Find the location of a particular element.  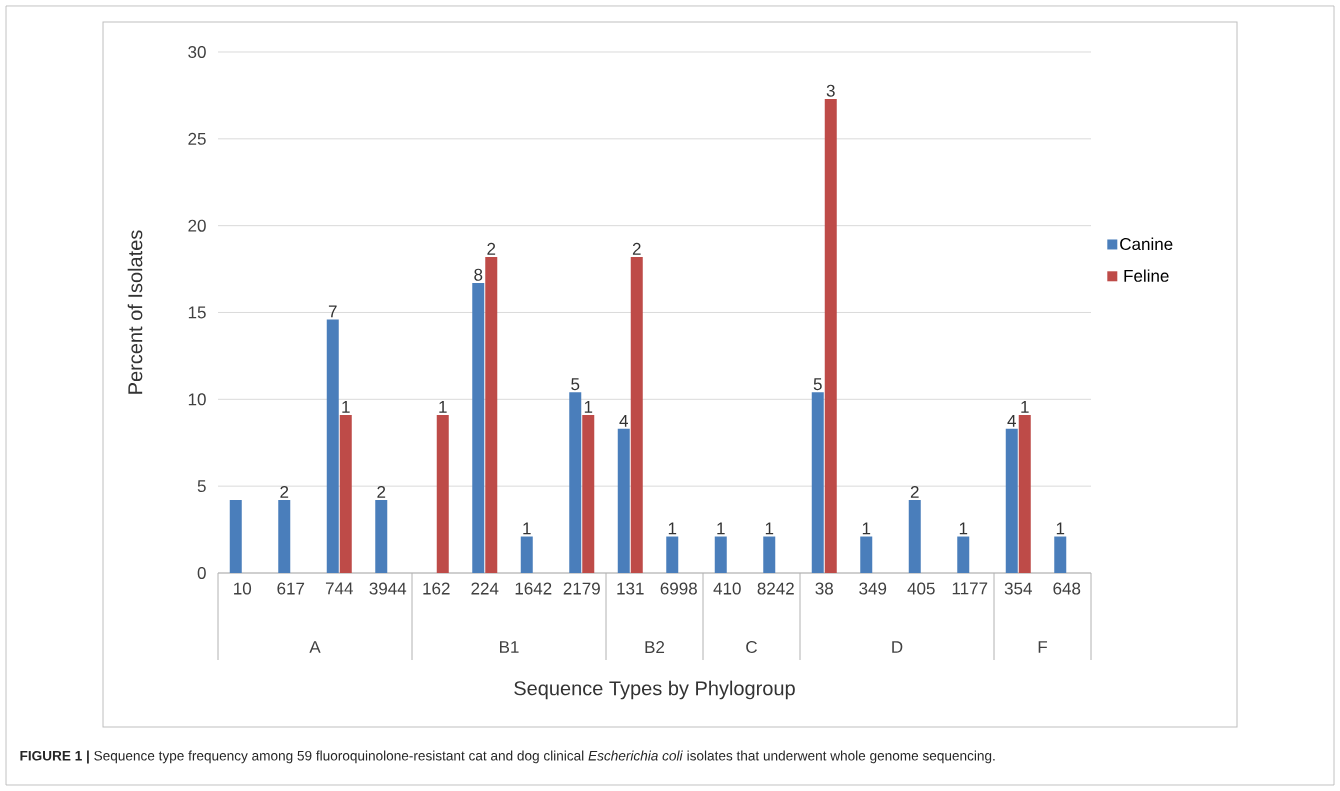

y-tick-label: 30 is located at coordinates (197, 52).